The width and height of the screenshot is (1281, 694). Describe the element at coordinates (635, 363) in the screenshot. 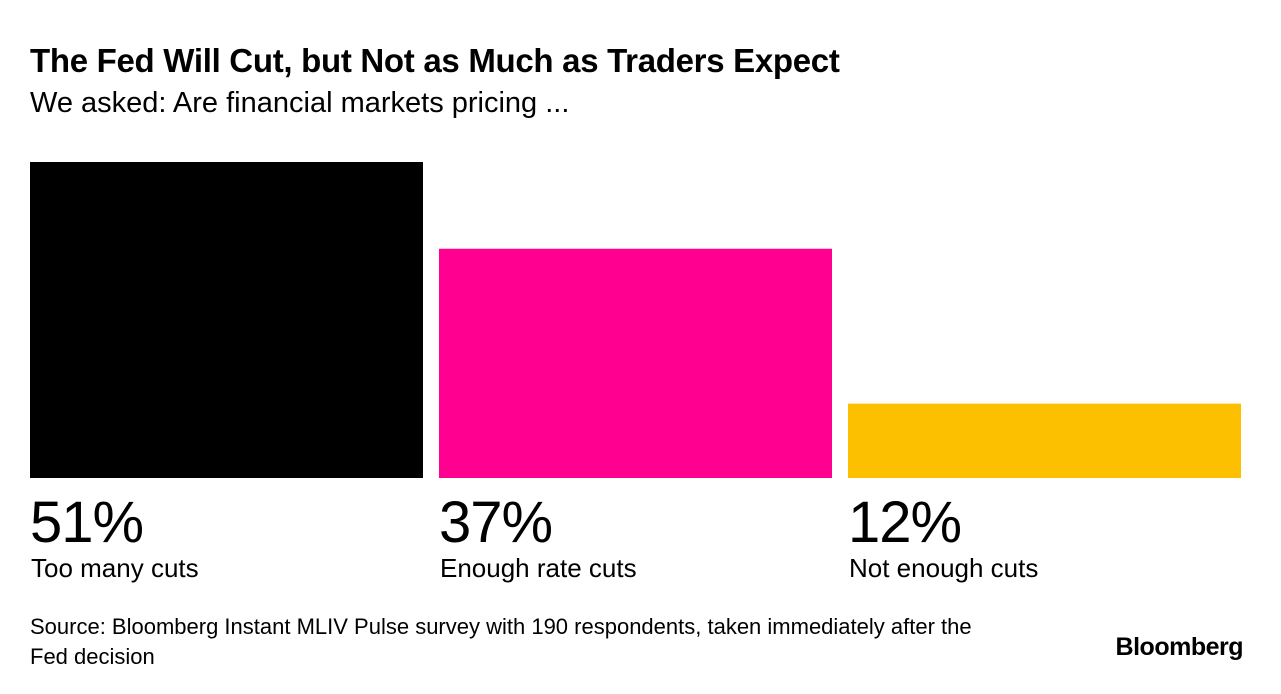

I see `bar-enough-rate-cuts` at that location.